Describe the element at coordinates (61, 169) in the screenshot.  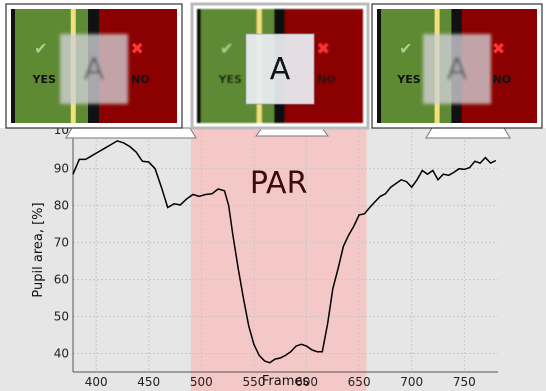
I see `y-tick-label-5: 90` at that location.